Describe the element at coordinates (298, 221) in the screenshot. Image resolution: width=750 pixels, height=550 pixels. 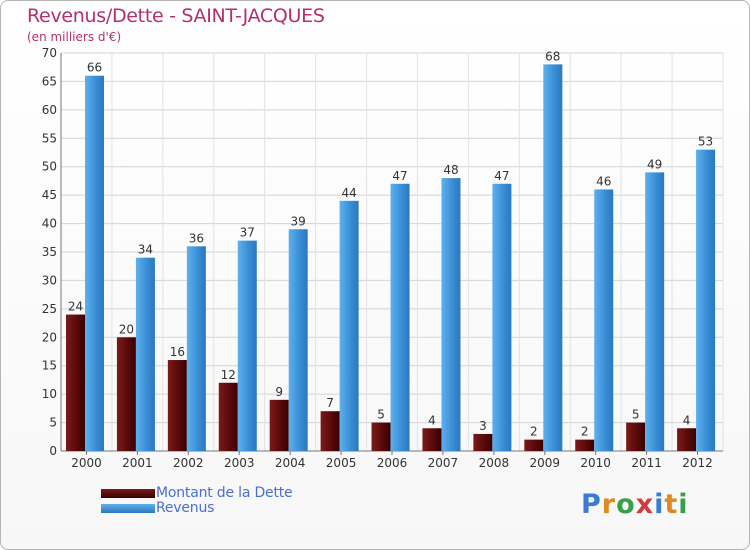
I see `data-label: 39` at that location.